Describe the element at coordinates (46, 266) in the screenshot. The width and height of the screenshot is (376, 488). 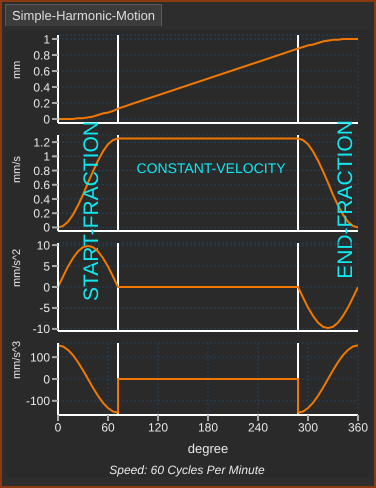
I see `y-tick-label: 5` at that location.